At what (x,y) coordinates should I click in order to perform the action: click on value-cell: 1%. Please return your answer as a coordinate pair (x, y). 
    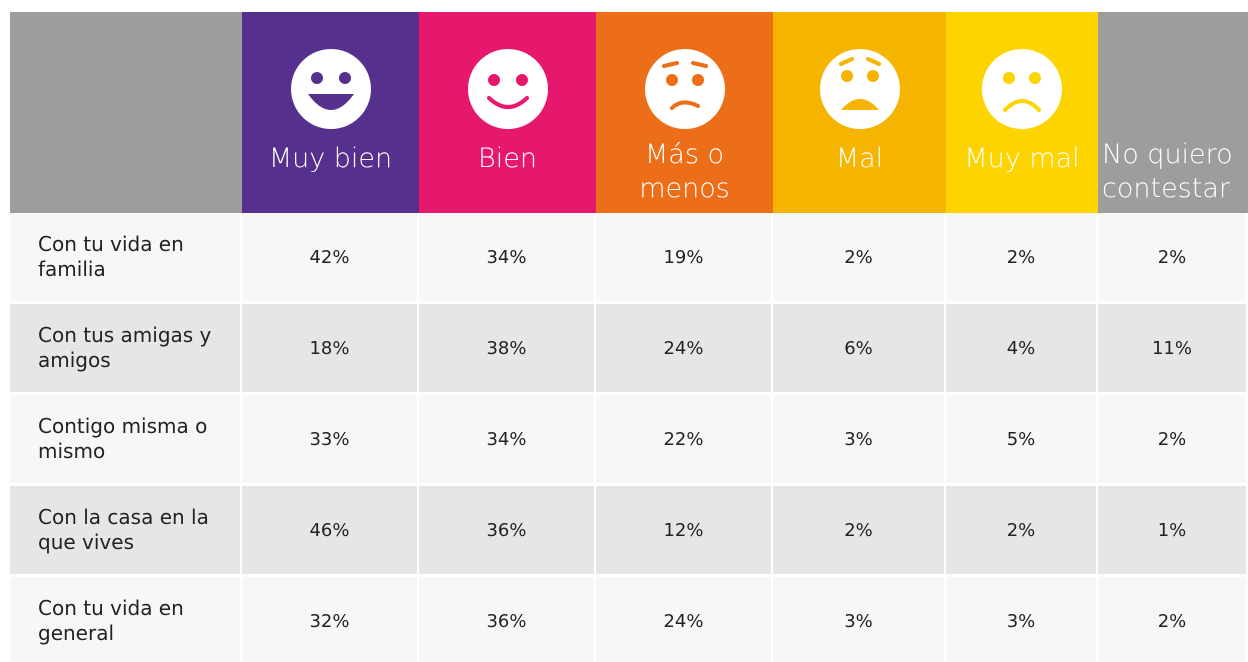
    Looking at the image, I should click on (1173, 531).